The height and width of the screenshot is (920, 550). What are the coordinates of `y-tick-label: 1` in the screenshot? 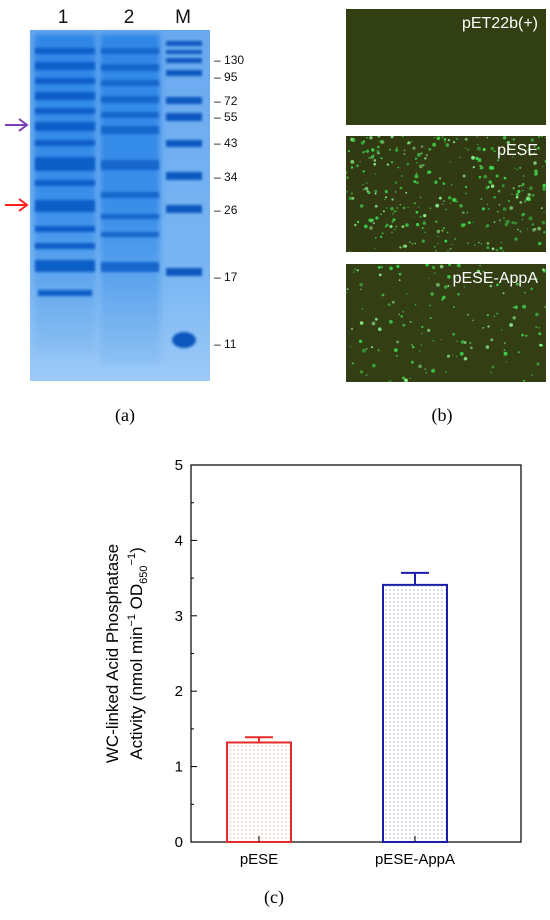 It's located at (179, 767).